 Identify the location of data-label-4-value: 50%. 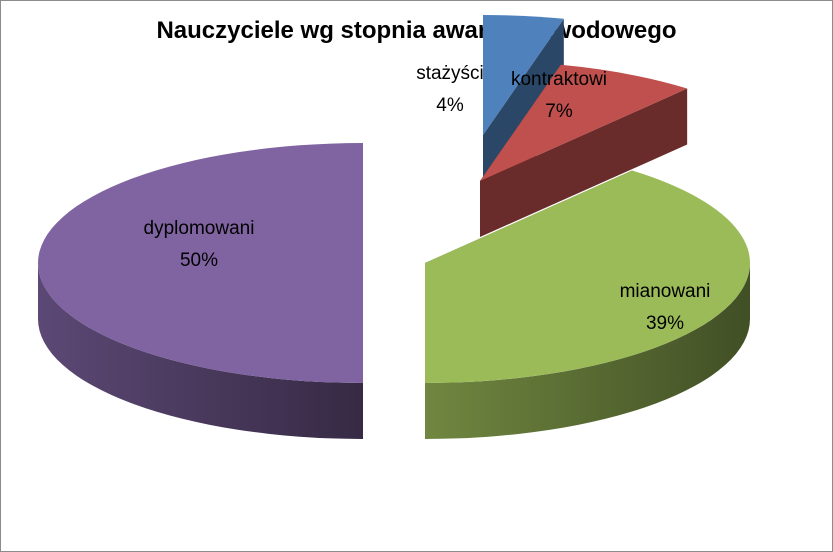
(199, 260).